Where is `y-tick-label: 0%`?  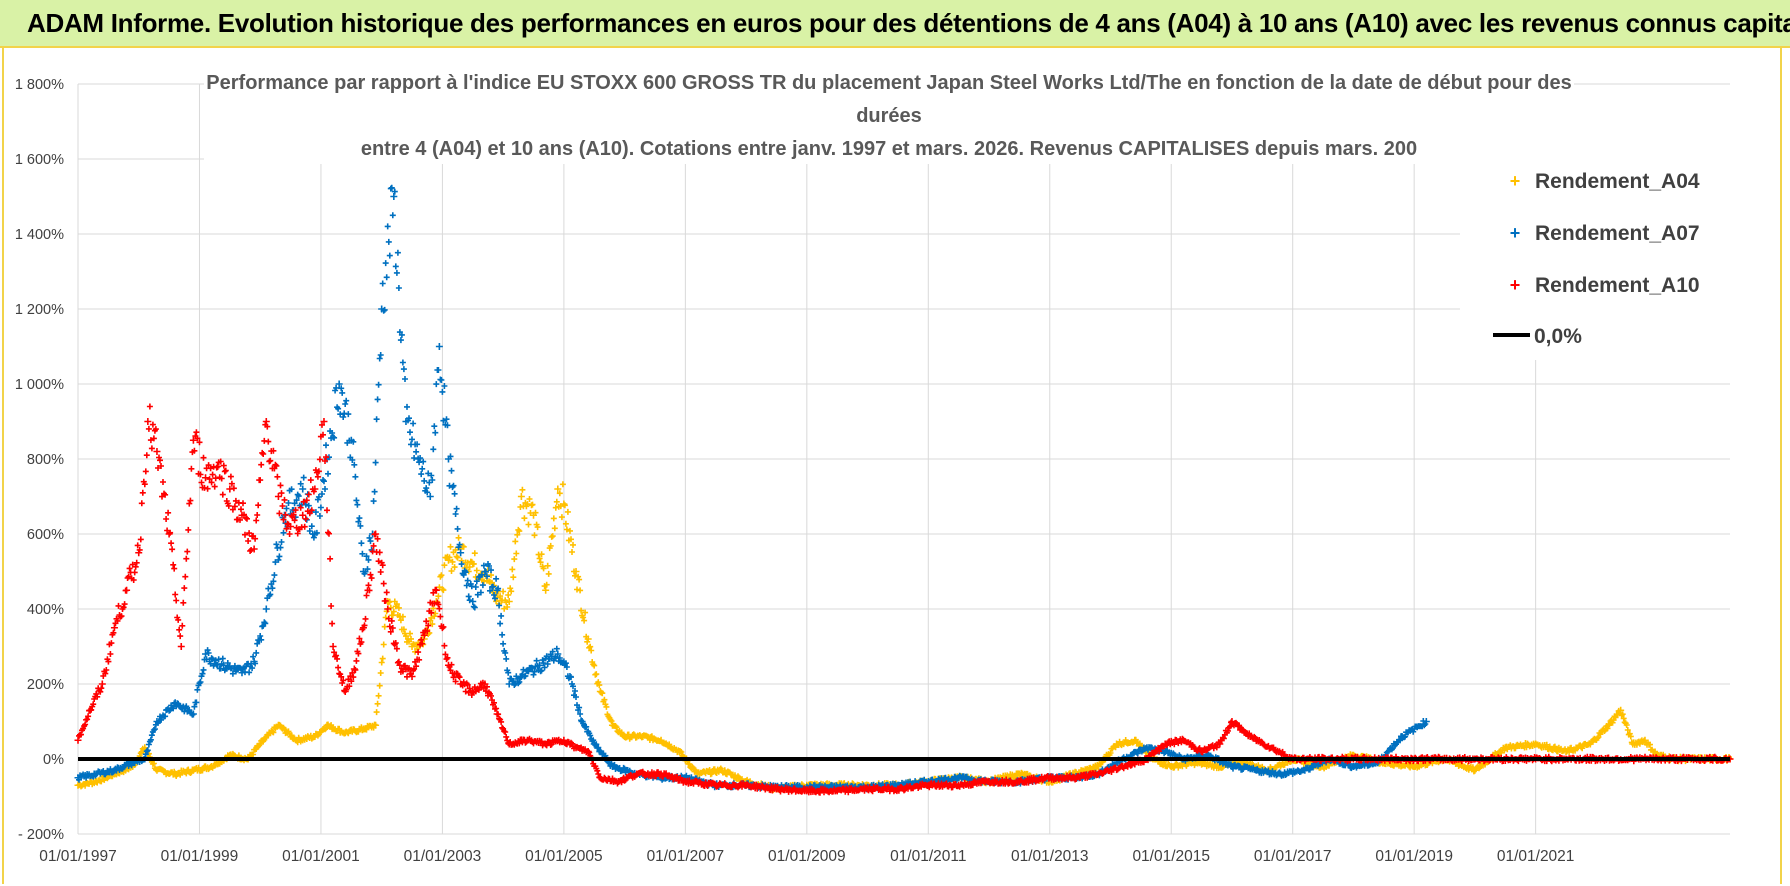 y-tick-label: 0% is located at coordinates (53, 760).